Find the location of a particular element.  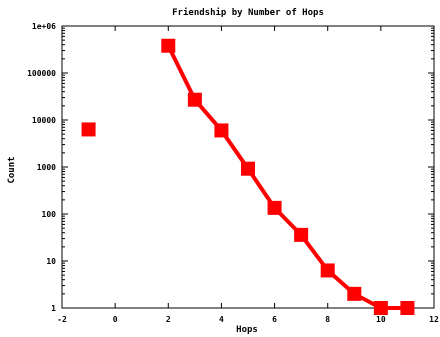

y-tick-label: 100000 is located at coordinates (41, 73).